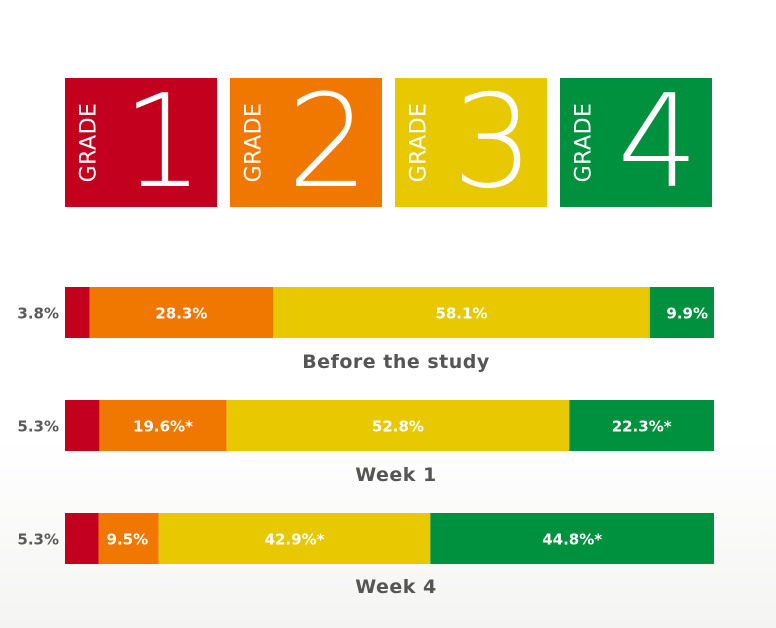  Describe the element at coordinates (396, 475) in the screenshot. I see `row-title: Week 1` at that location.